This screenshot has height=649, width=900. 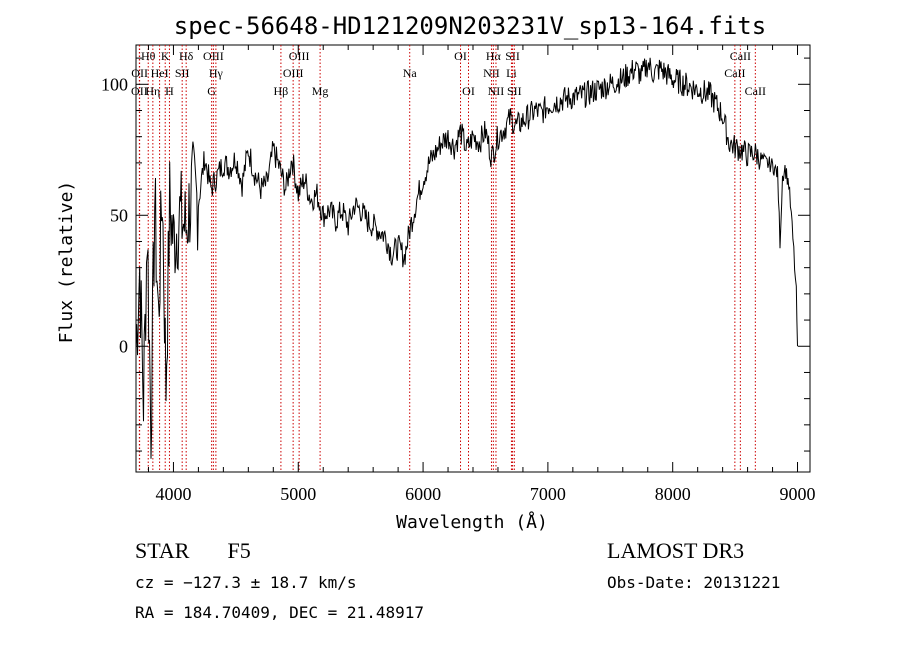 What do you see at coordinates (114, 84) in the screenshot?
I see `y-tick-label: 100` at bounding box center [114, 84].